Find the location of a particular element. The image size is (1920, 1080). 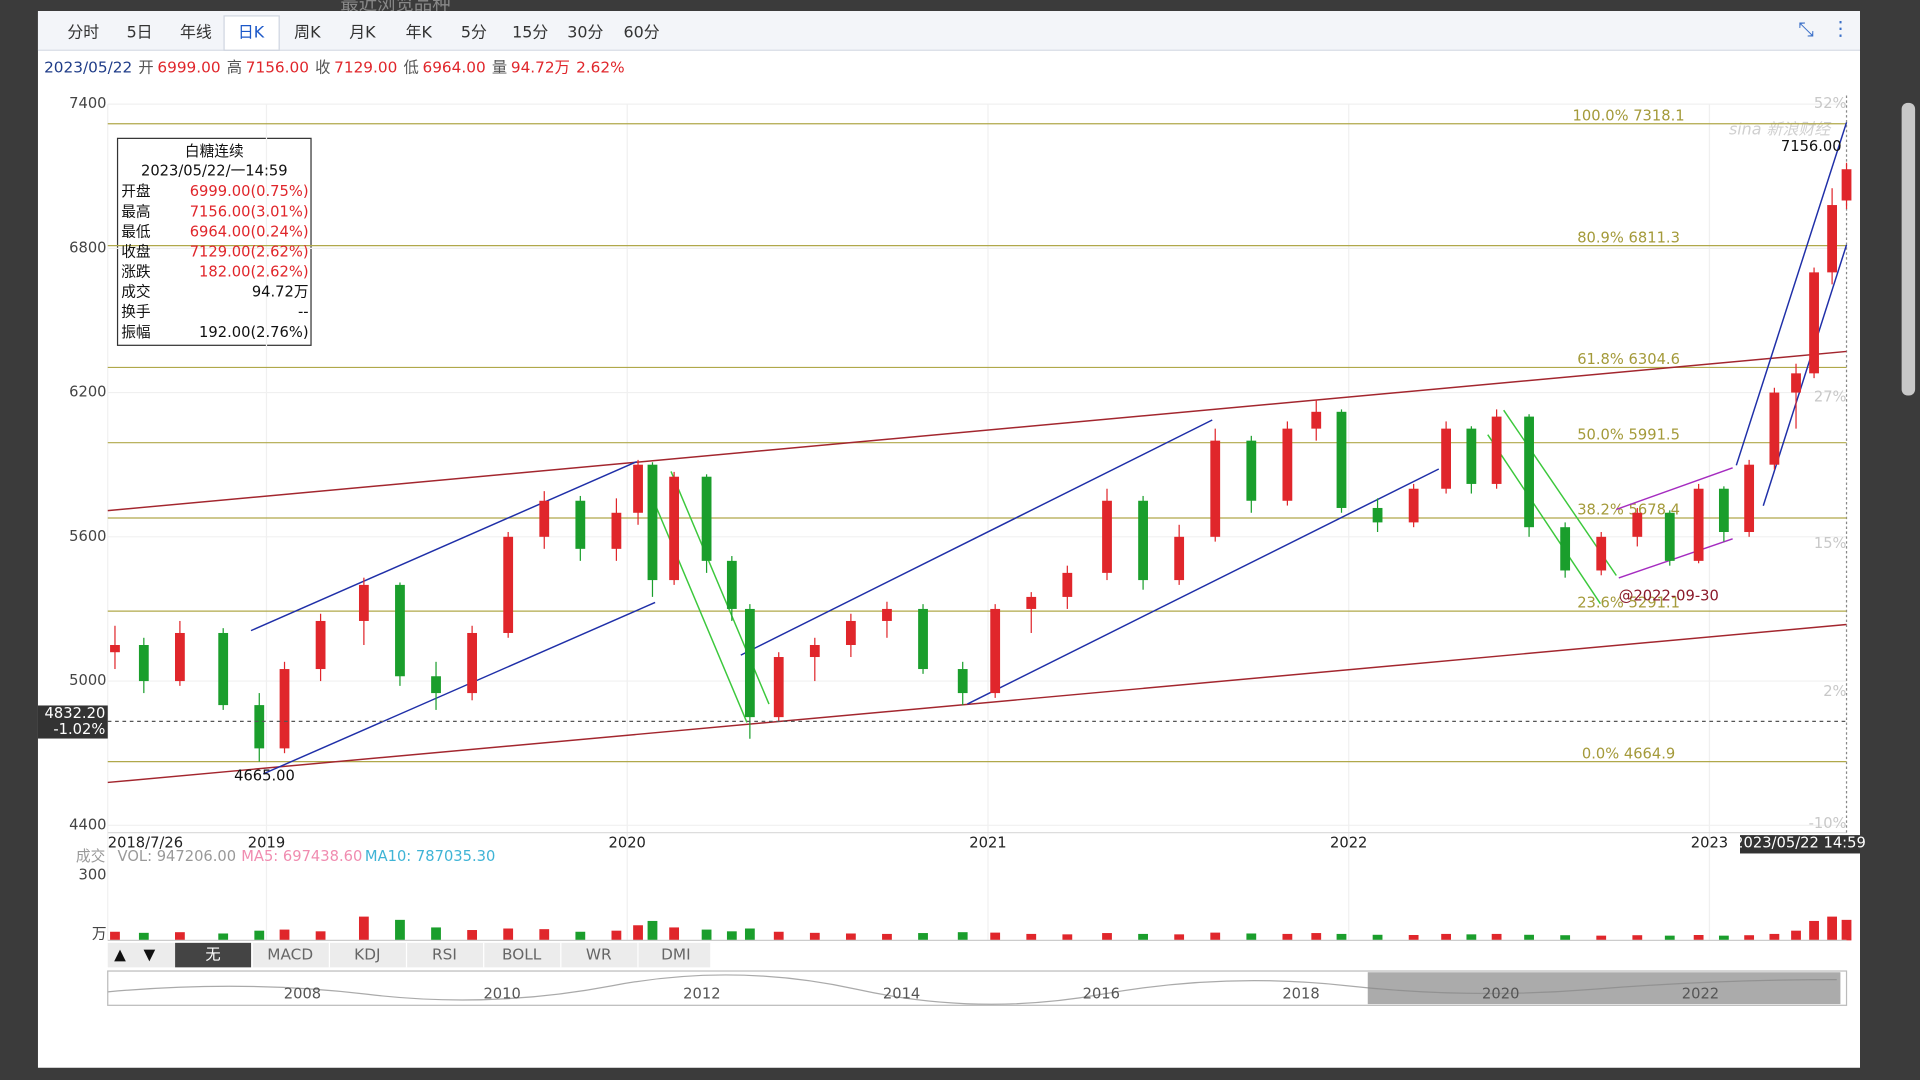

tab: 年线 is located at coordinates (196, 32).